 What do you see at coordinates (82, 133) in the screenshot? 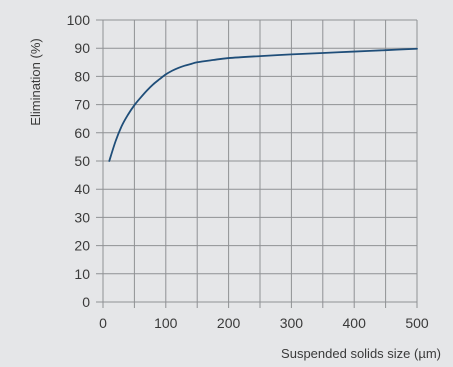
I see `y-tick-label-60: 60` at bounding box center [82, 133].